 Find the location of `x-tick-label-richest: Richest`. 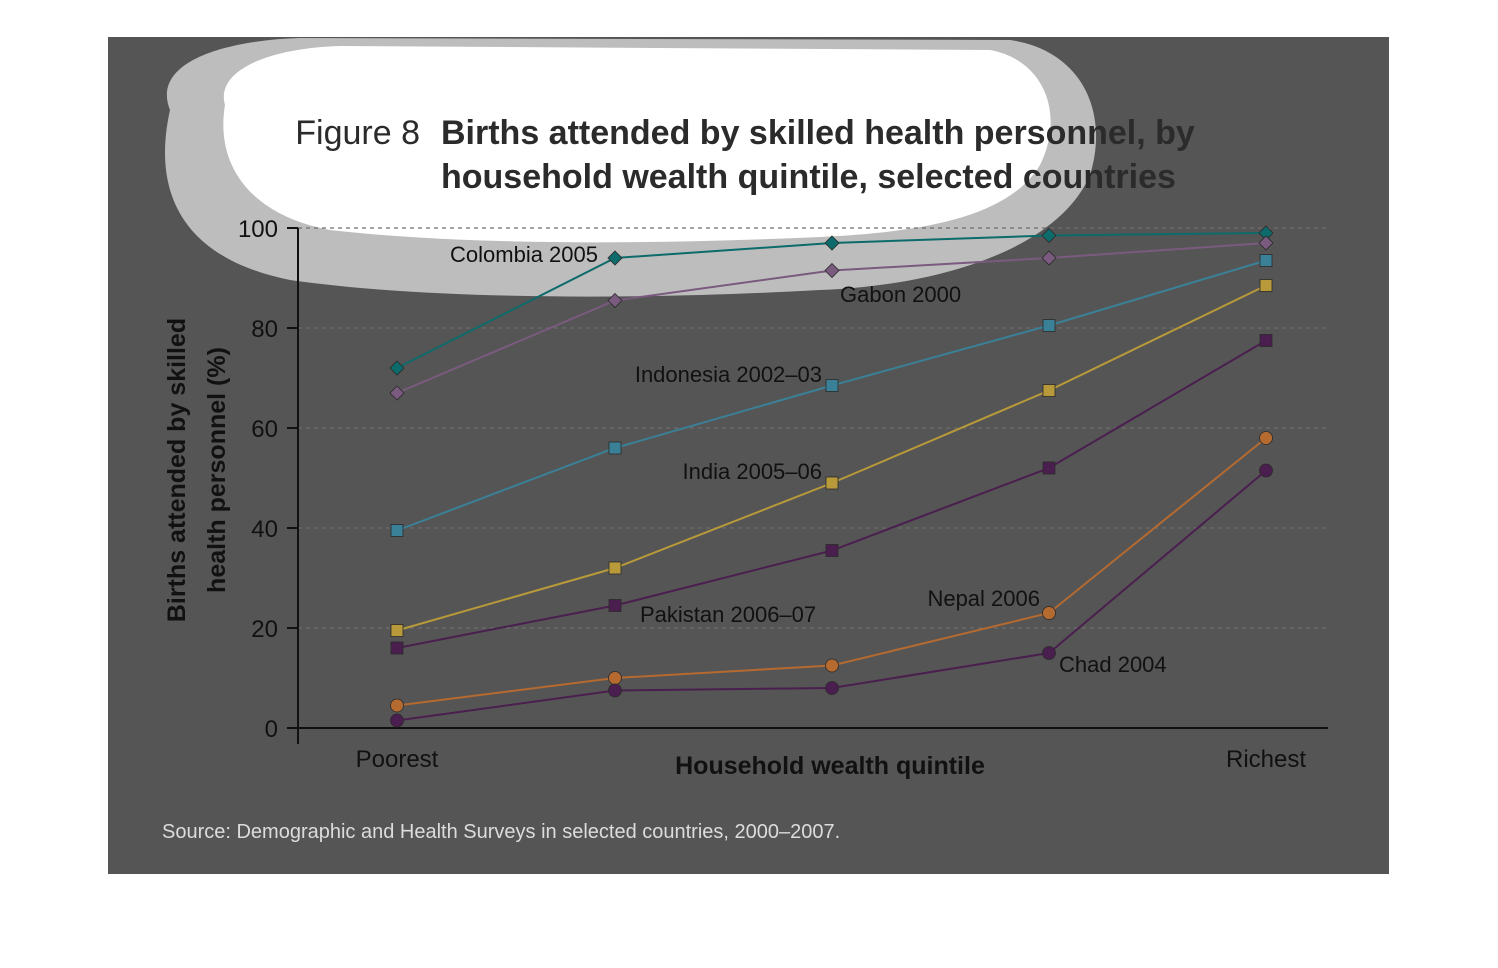

x-tick-label-richest: Richest is located at coordinates (1266, 759).